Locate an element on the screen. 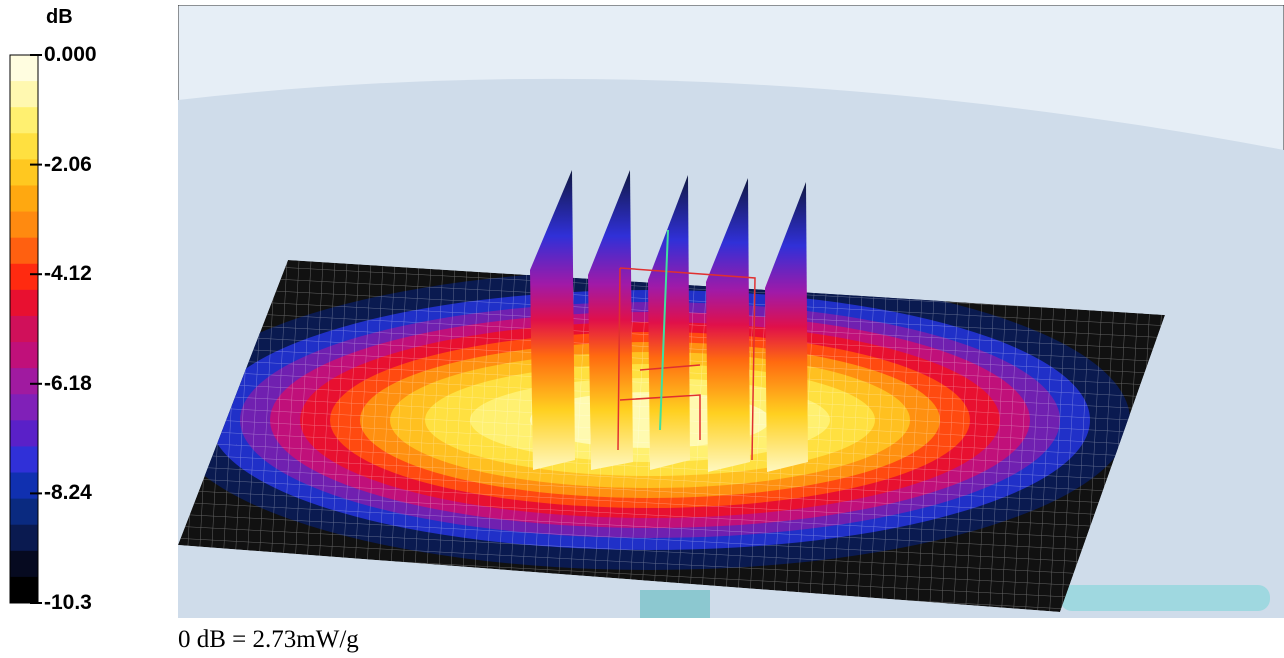 The height and width of the screenshot is (658, 1284). colorbar-frame is located at coordinates (24, 329).